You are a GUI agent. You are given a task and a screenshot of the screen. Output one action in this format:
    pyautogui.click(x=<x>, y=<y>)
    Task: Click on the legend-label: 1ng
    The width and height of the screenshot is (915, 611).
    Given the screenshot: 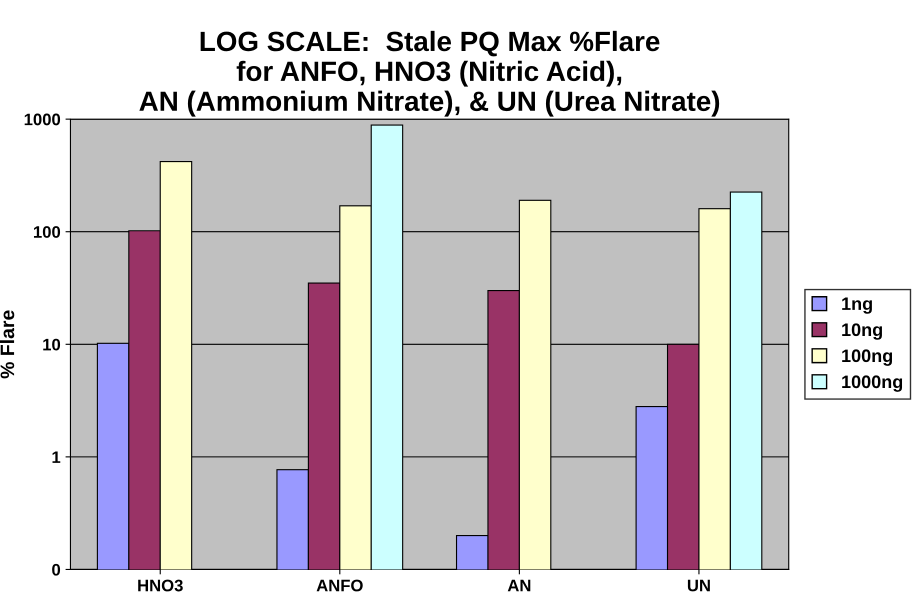 What is the action you would take?
    pyautogui.click(x=857, y=306)
    